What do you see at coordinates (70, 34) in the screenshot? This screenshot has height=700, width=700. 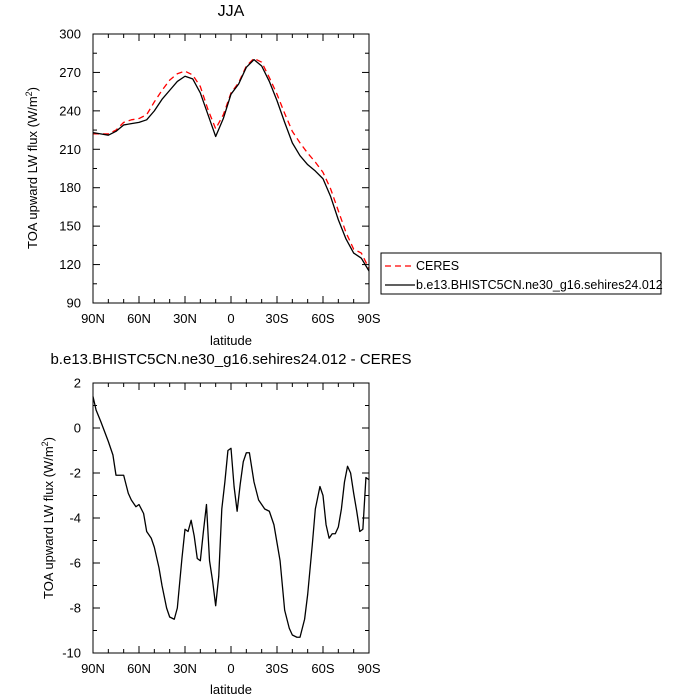 I see `top-y-tick-label-7: 300` at bounding box center [70, 34].